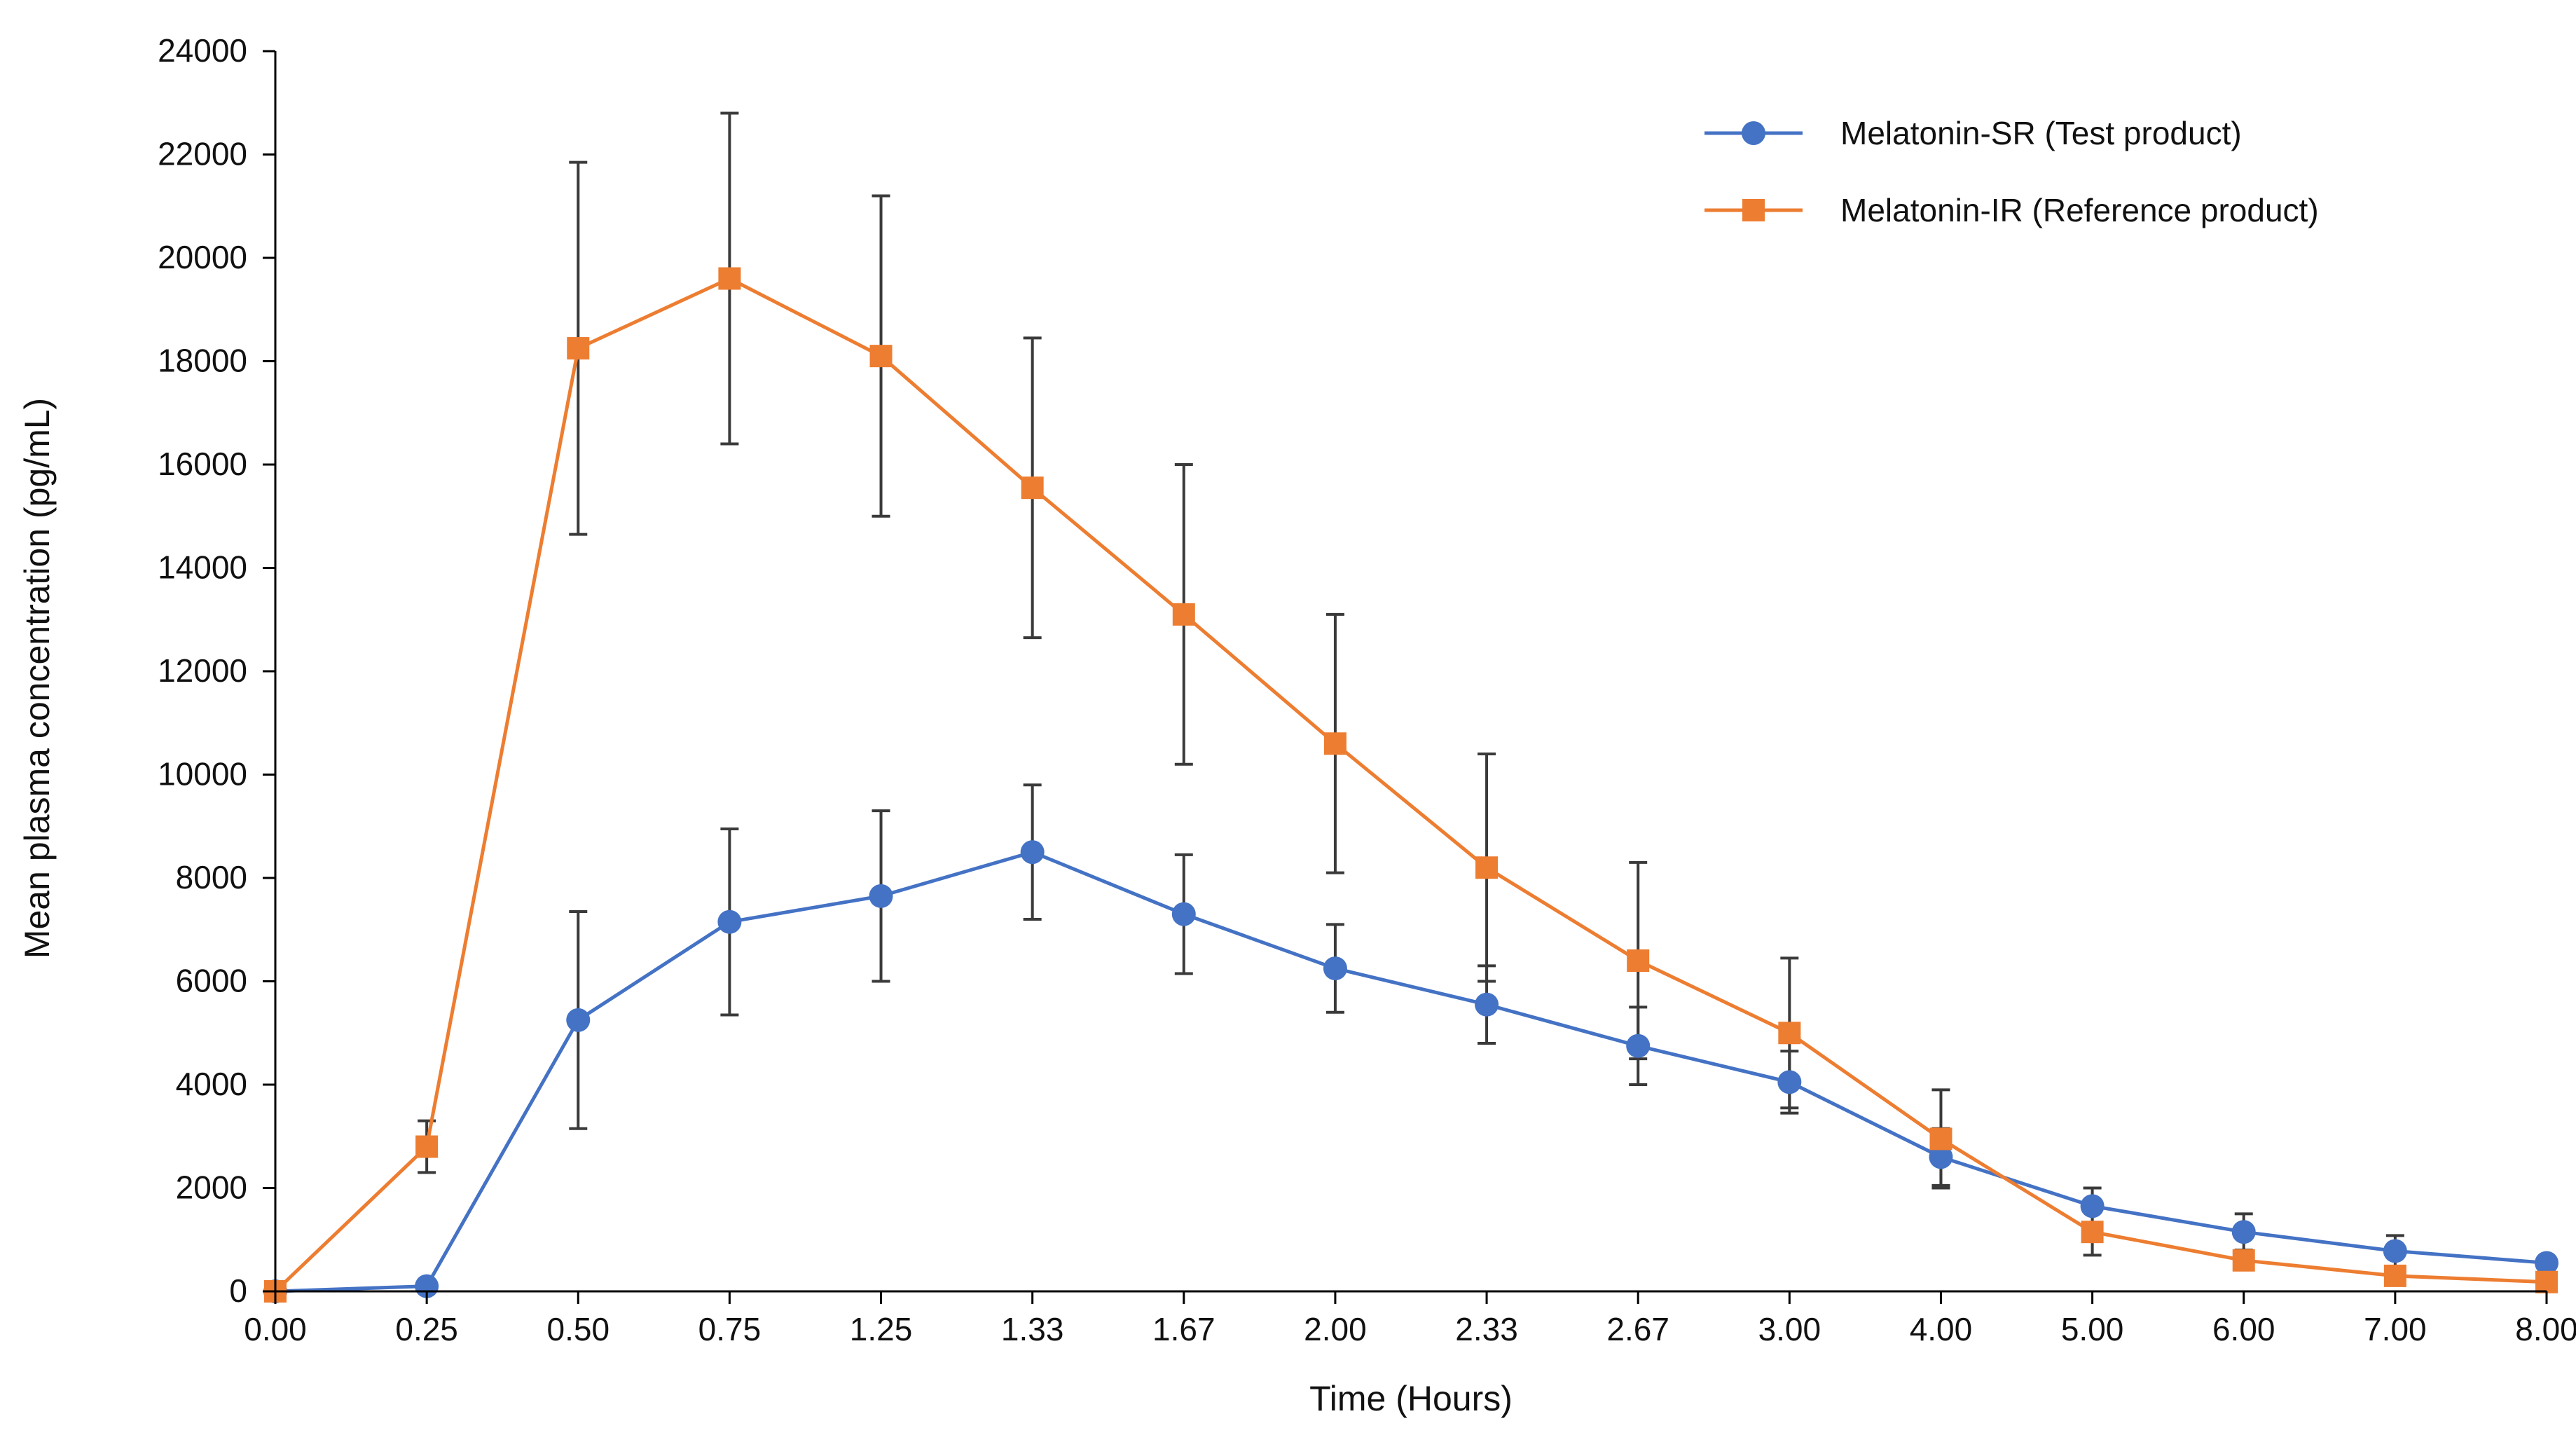 Image resolution: width=2576 pixels, height=1449 pixels. Describe the element at coordinates (202, 154) in the screenshot. I see `y-tick-label: 22000` at that location.